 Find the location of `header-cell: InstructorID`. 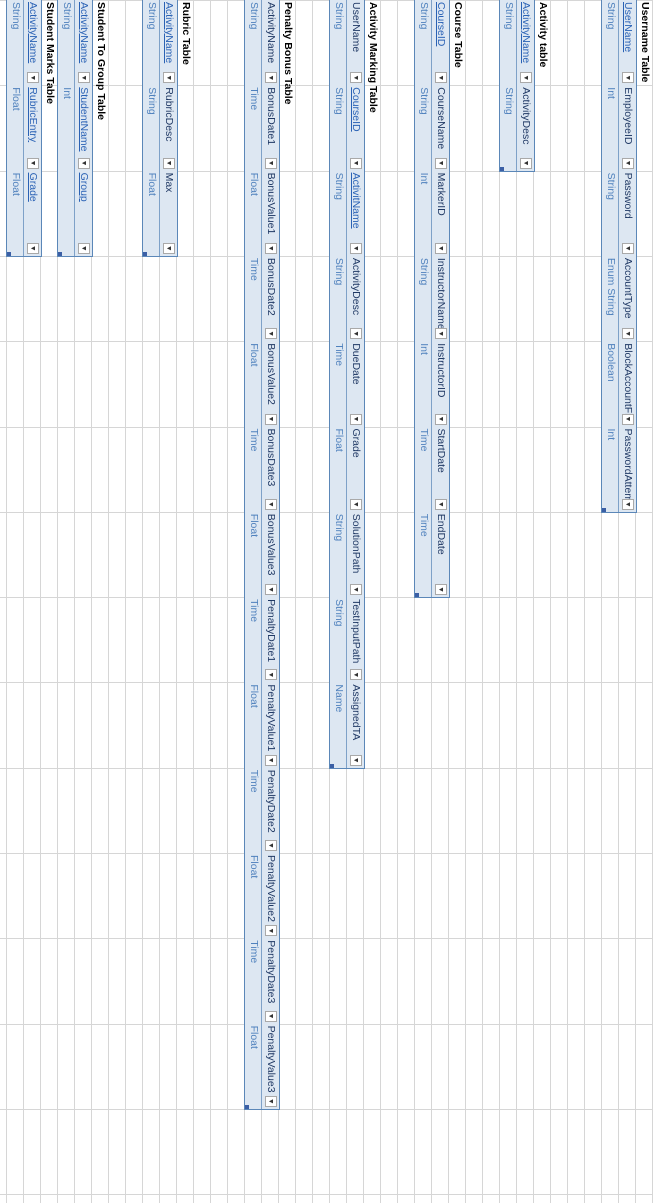

header-cell: InstructorID is located at coordinates (441, 370).